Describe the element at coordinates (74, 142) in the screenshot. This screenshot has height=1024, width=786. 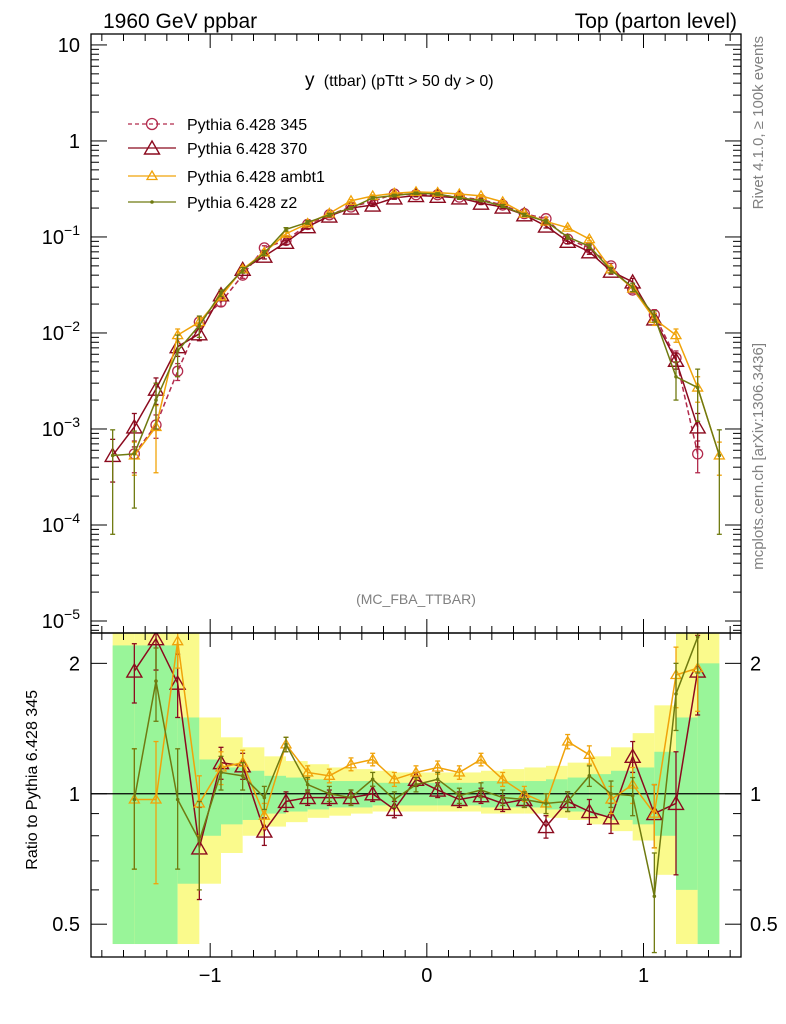
I see `main-ytick-label: 1` at that location.